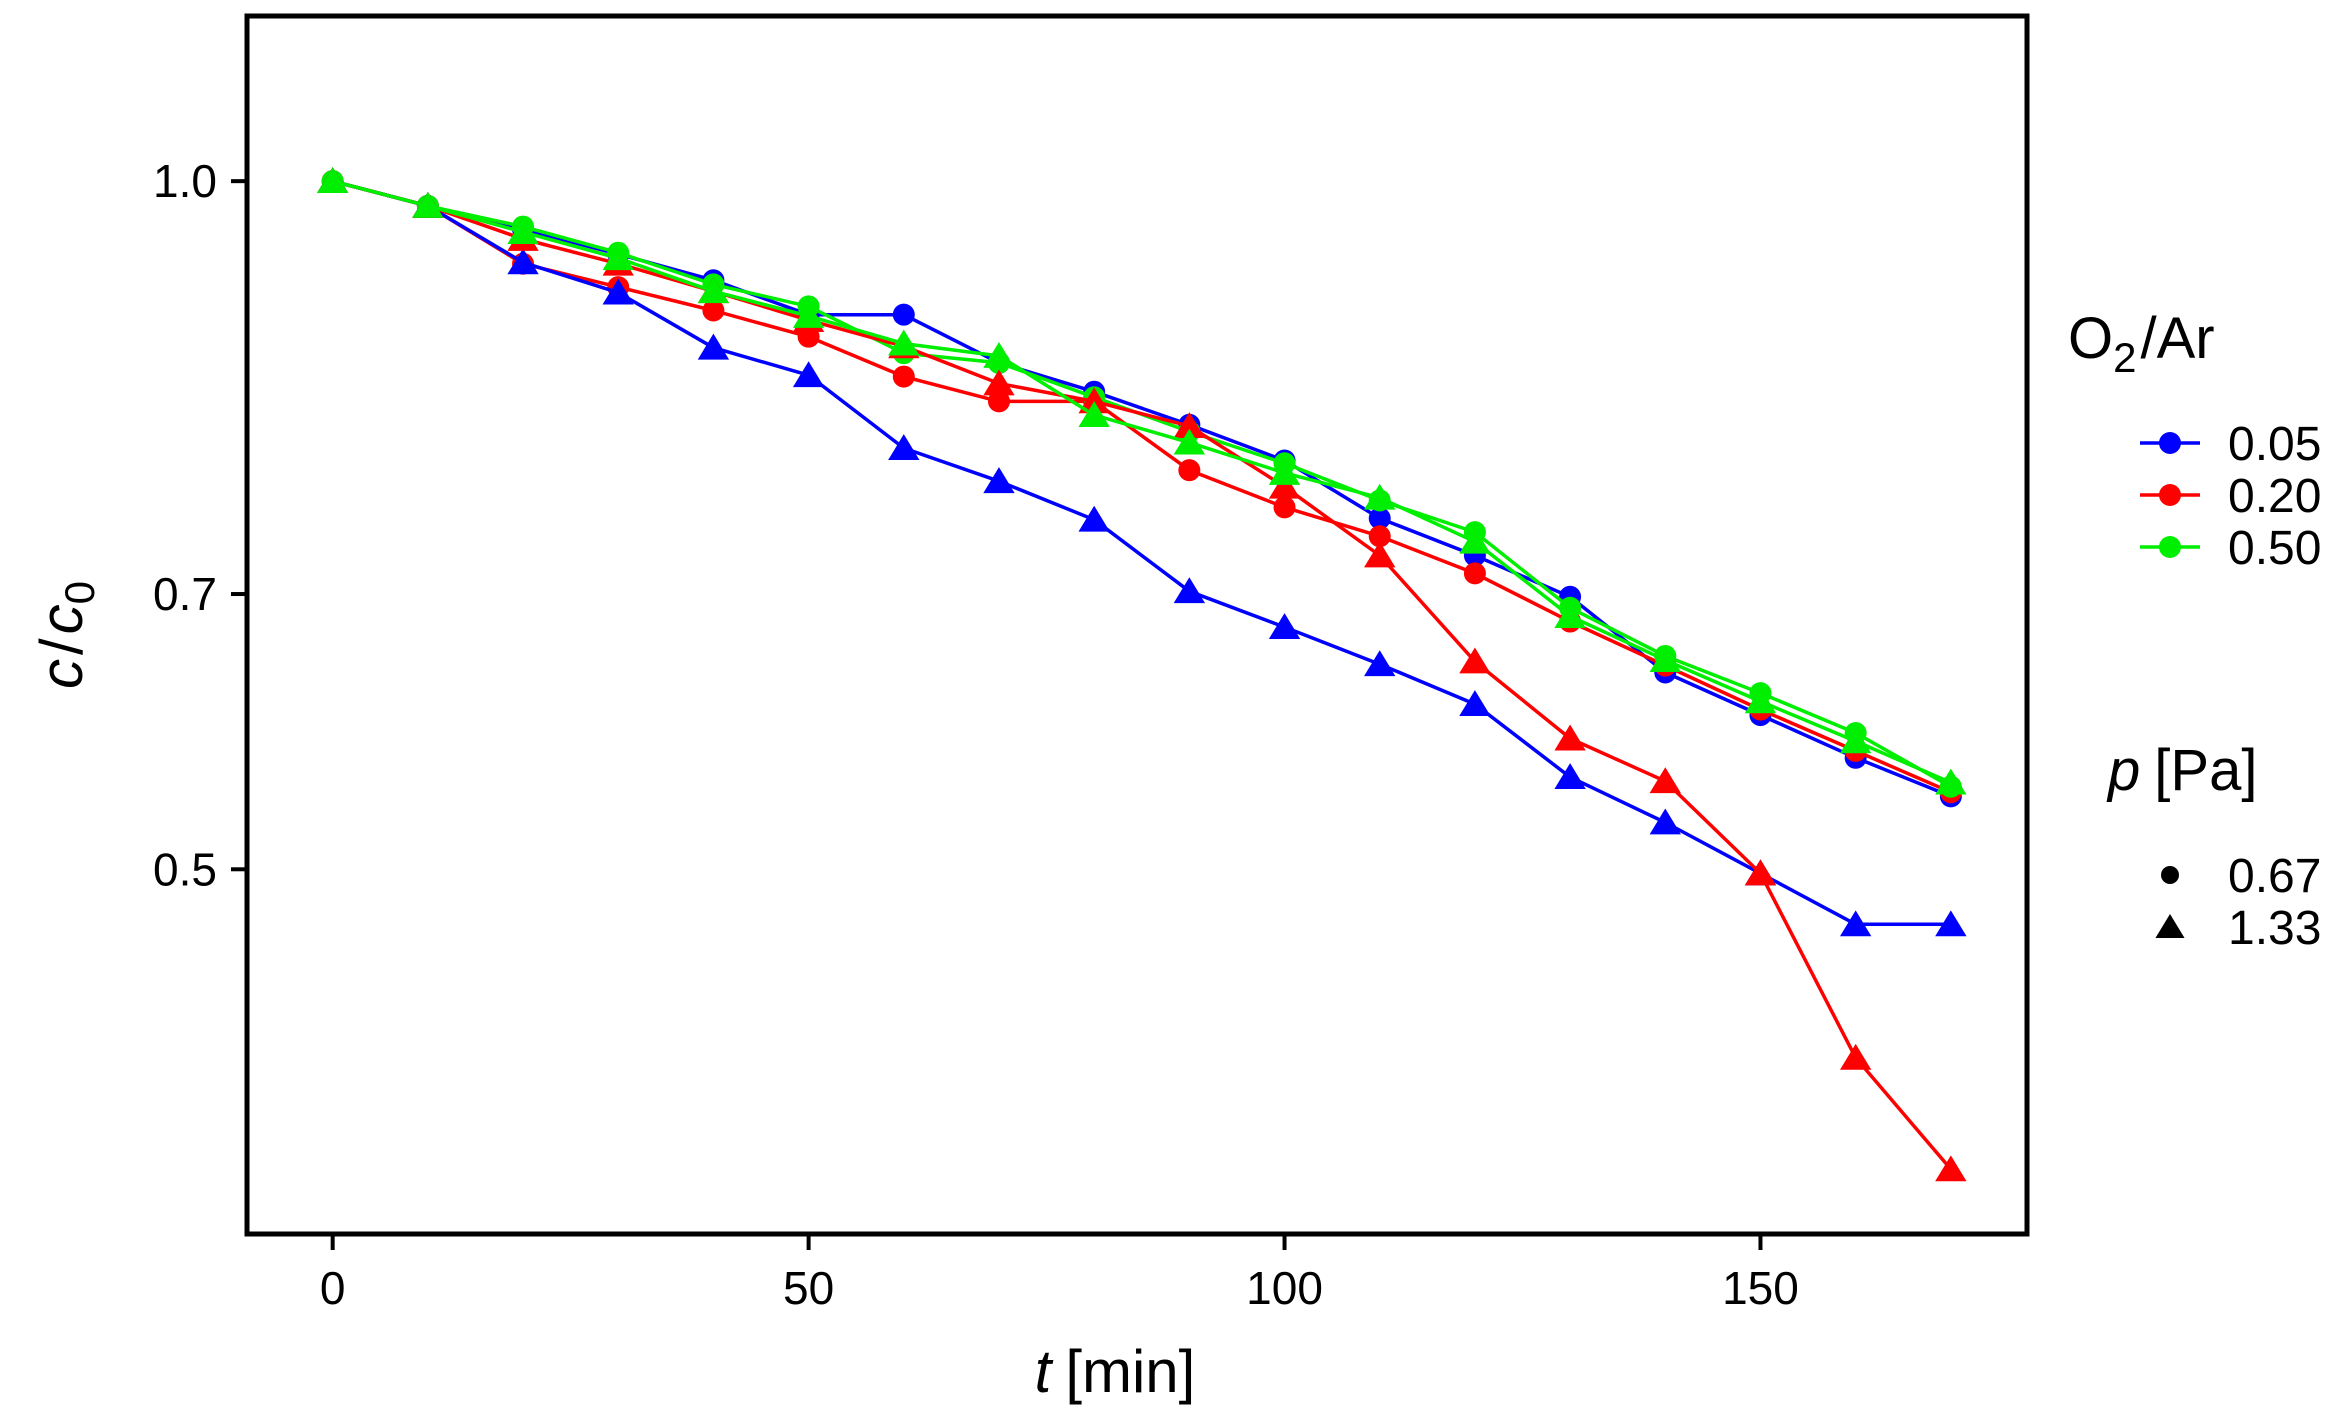 This screenshot has height=1414, width=2352. I want to click on x-tick-label: 100, so click(1284, 1288).